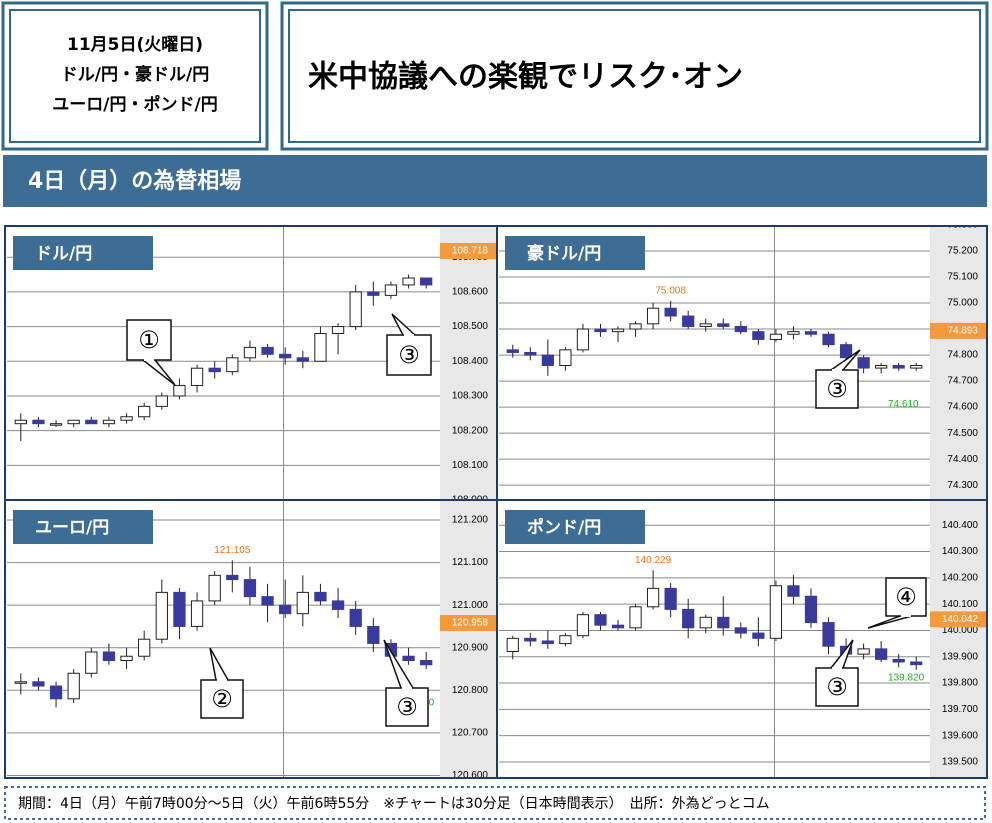 The image size is (992, 823). What do you see at coordinates (470, 605) in the screenshot?
I see `y-tick-label: 121.000` at bounding box center [470, 605].